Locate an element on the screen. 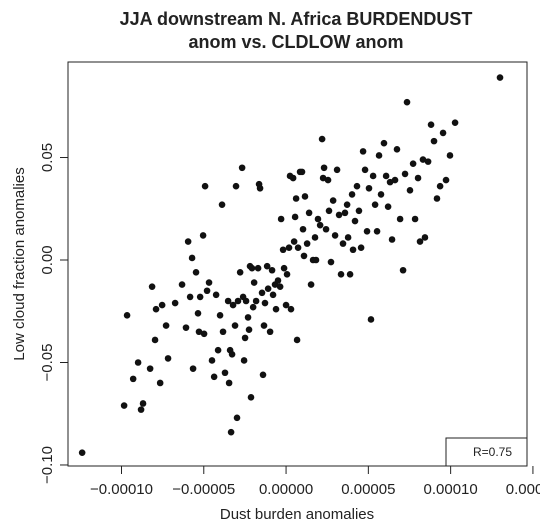 The width and height of the screenshot is (540, 527). x-tick-label: 0.00010 is located at coordinates (451, 489).